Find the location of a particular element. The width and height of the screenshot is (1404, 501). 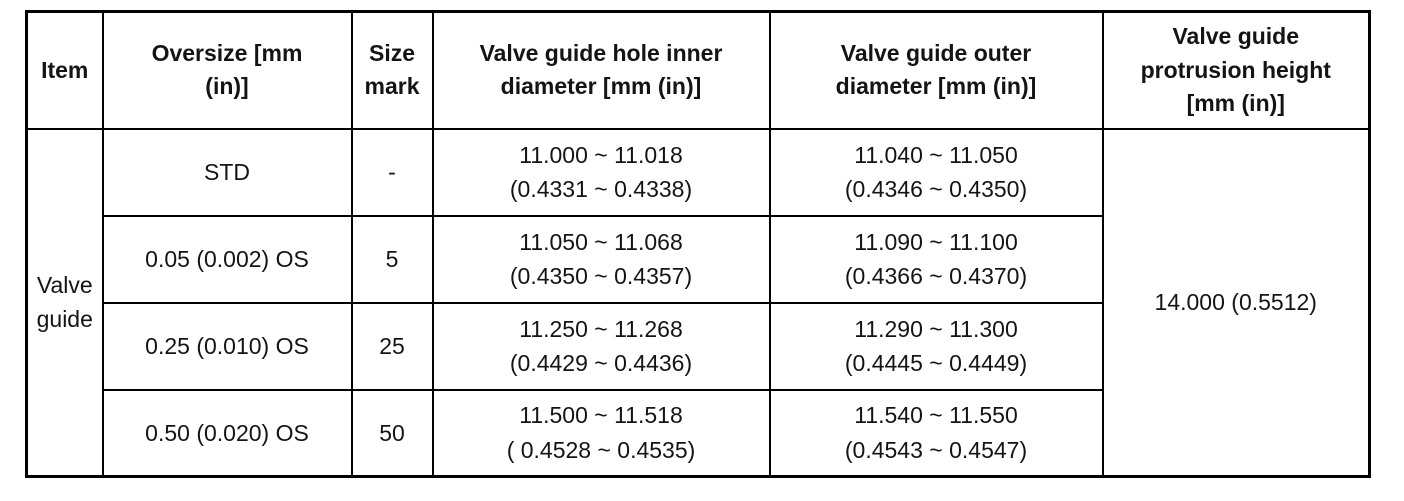

cell-oversize: STD is located at coordinates (227, 172).